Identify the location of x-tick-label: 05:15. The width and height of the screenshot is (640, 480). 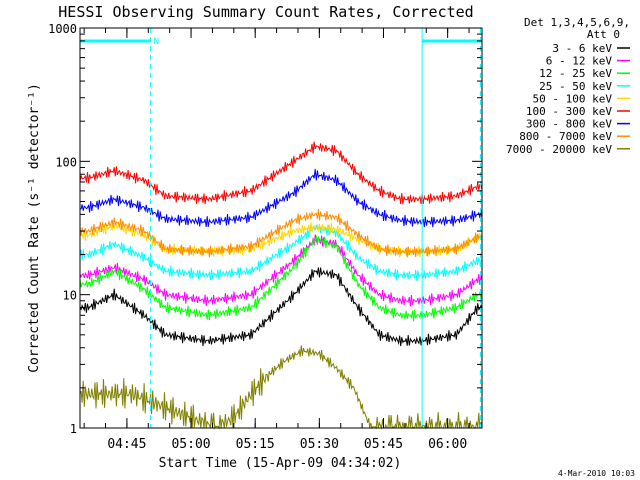
(255, 444).